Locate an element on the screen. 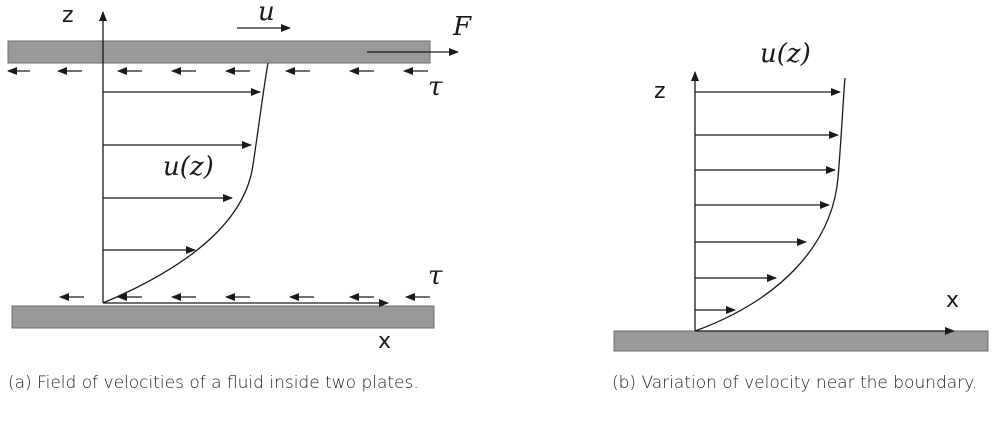 Image resolution: width=996 pixels, height=424 pixels. bottom-plate is located at coordinates (223, 317).